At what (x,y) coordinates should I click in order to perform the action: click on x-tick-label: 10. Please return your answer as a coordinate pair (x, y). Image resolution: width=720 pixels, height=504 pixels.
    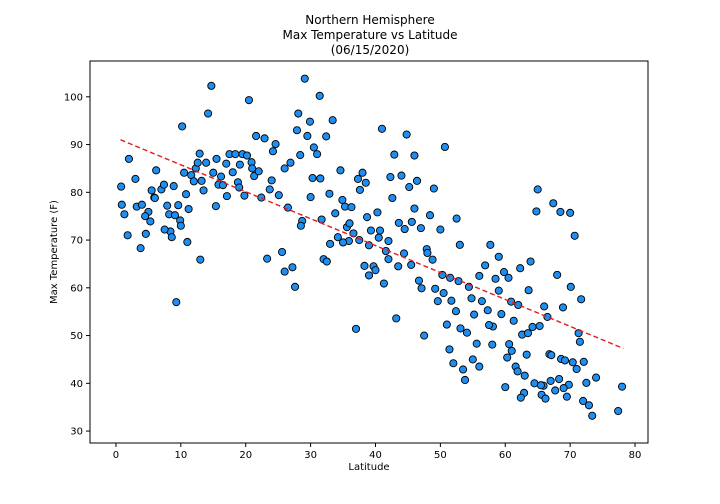
    Looking at the image, I should click on (180, 455).